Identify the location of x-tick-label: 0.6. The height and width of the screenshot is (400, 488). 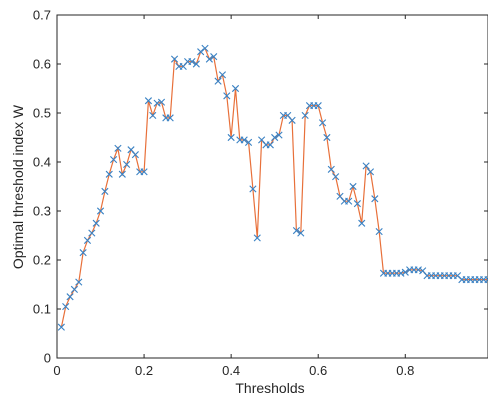
(318, 370).